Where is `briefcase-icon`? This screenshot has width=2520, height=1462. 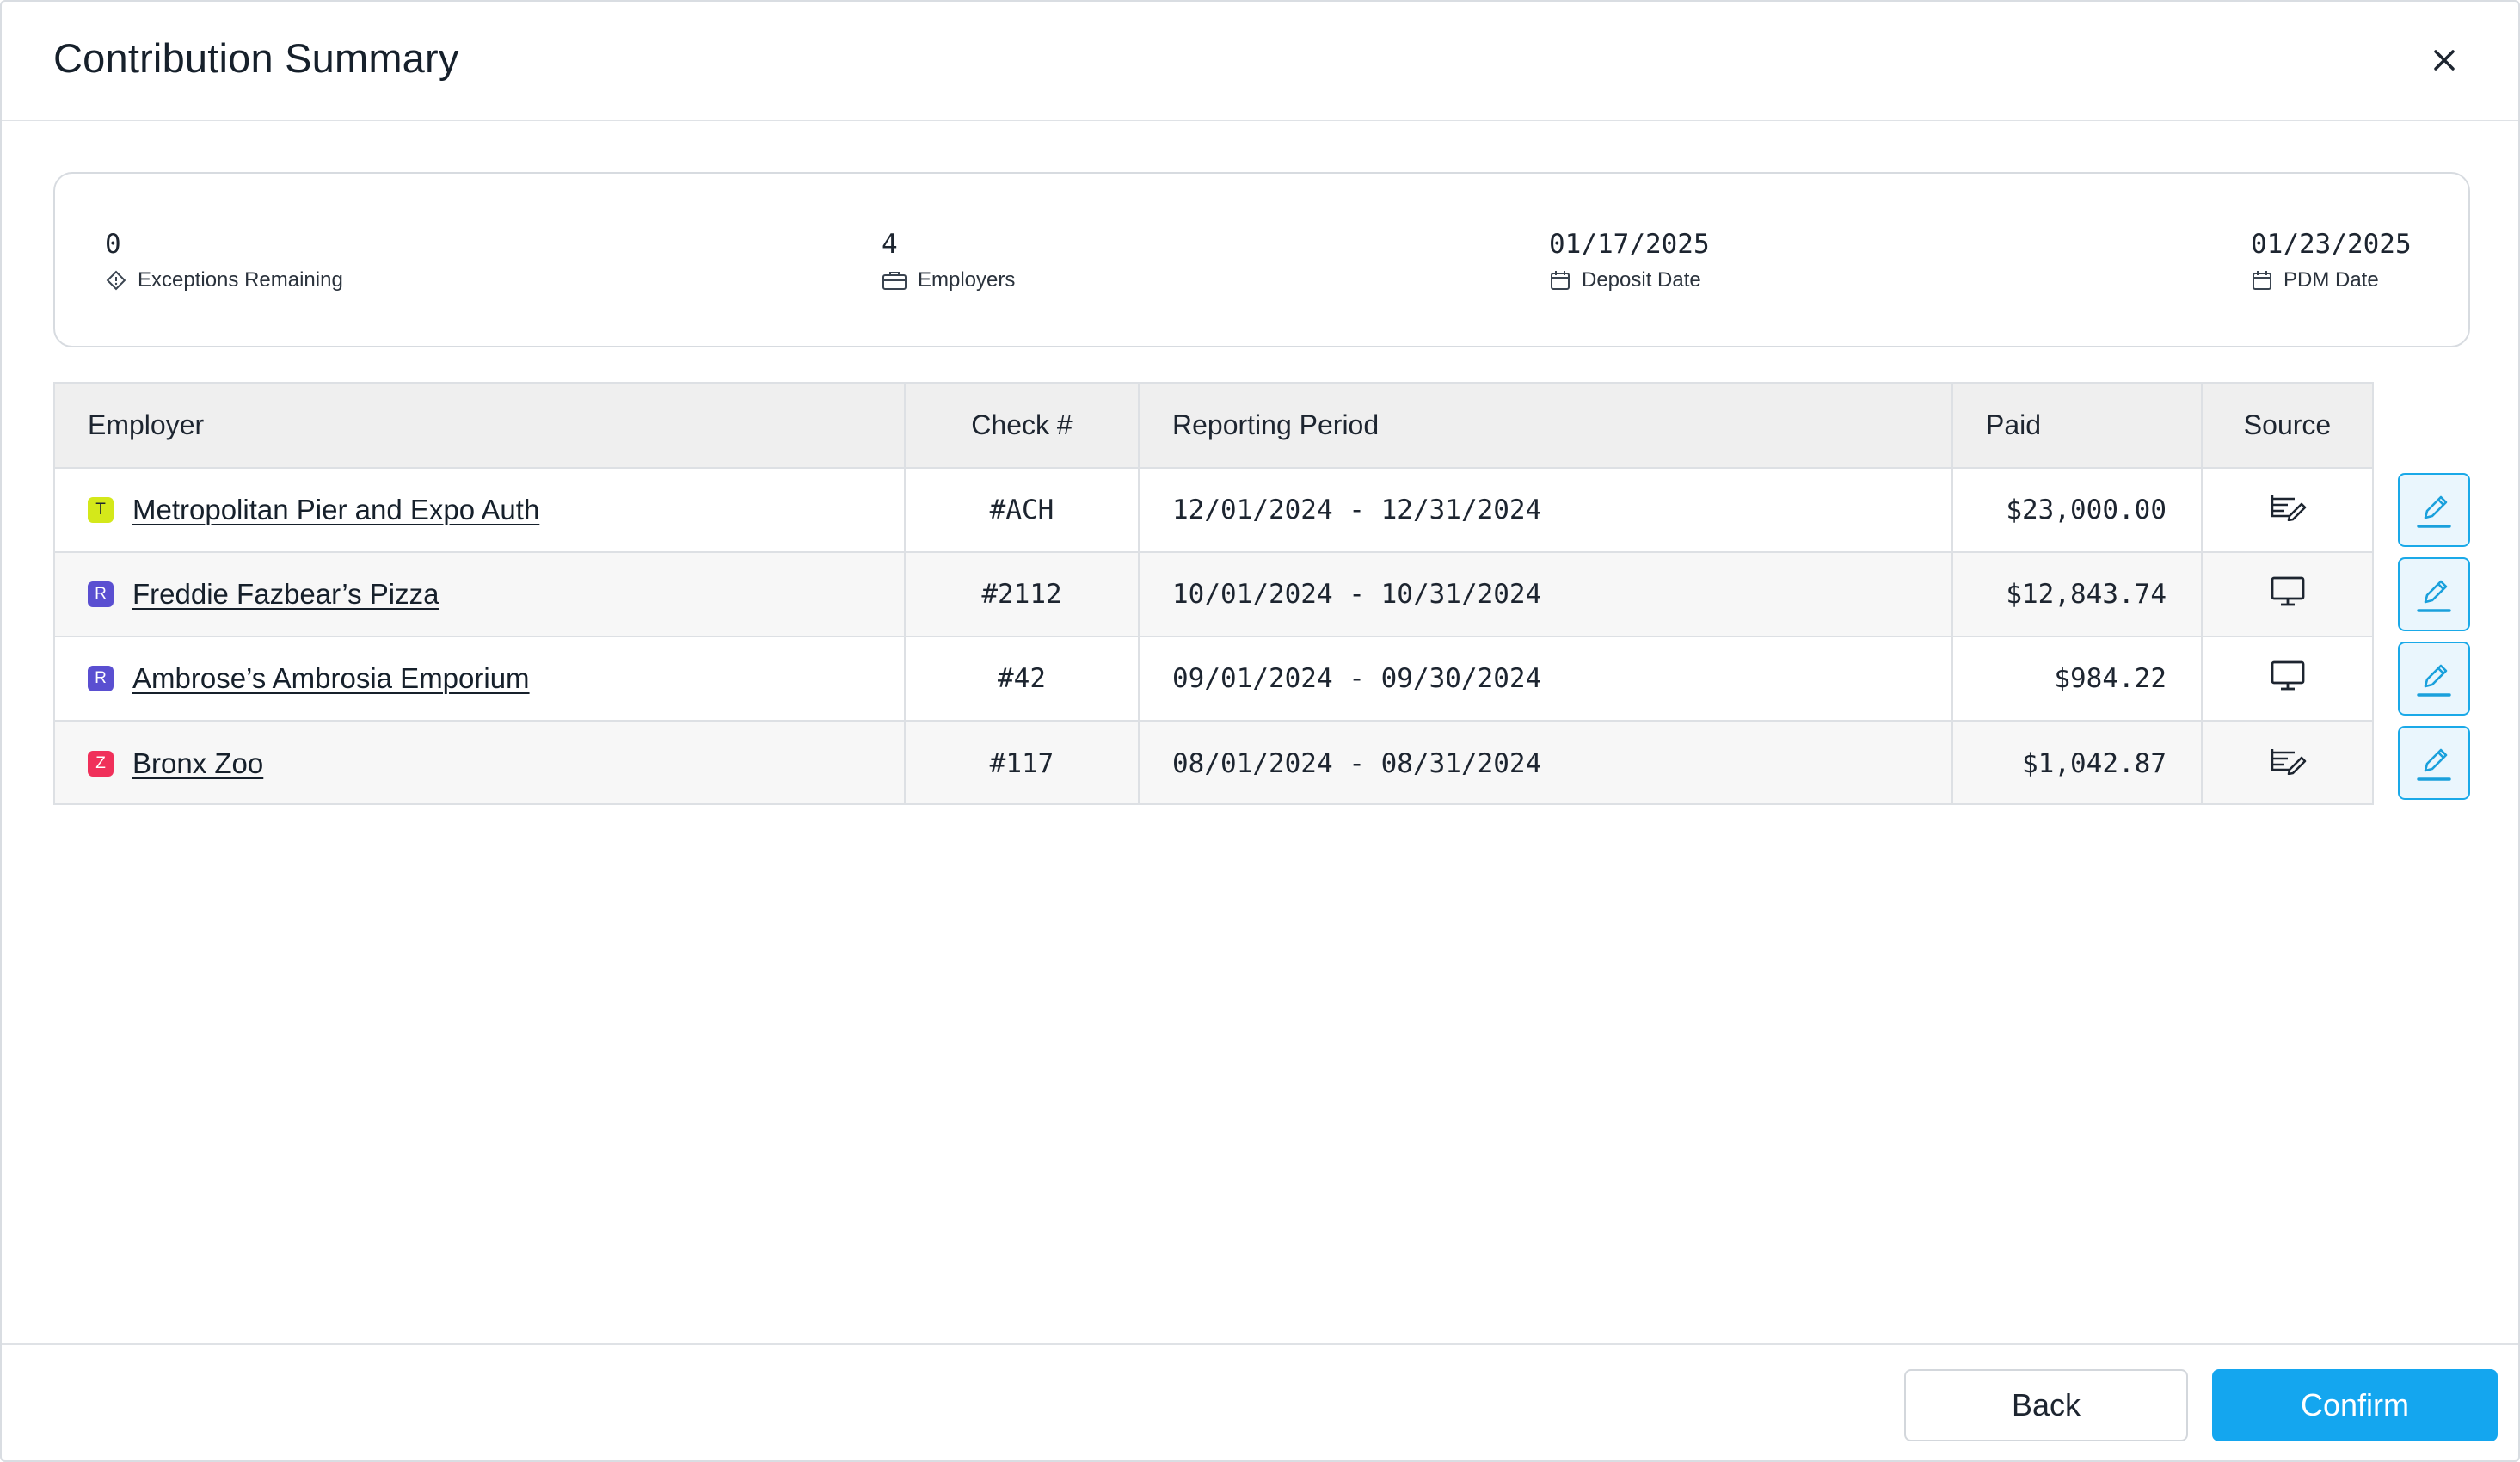
briefcase-icon is located at coordinates (895, 281).